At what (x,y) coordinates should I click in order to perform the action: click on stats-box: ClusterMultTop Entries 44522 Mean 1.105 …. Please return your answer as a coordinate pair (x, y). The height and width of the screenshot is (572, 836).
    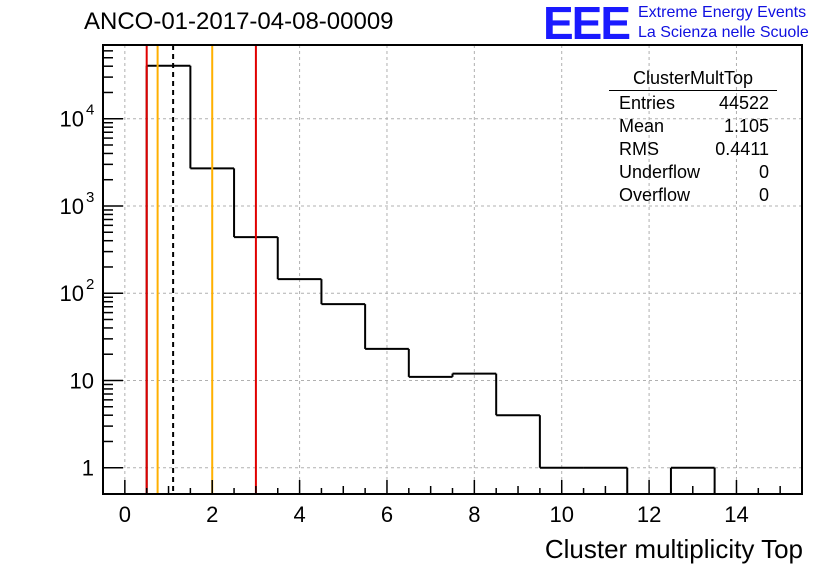
    Looking at the image, I should click on (693, 137).